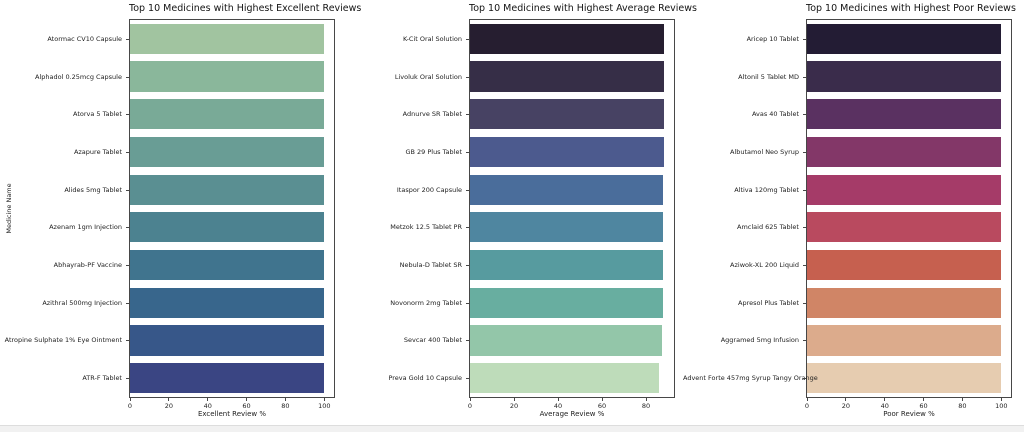 The height and width of the screenshot is (432, 1024). What do you see at coordinates (433, 151) in the screenshot?
I see `y-tick-label: GB 29 Plus Tablet` at bounding box center [433, 151].